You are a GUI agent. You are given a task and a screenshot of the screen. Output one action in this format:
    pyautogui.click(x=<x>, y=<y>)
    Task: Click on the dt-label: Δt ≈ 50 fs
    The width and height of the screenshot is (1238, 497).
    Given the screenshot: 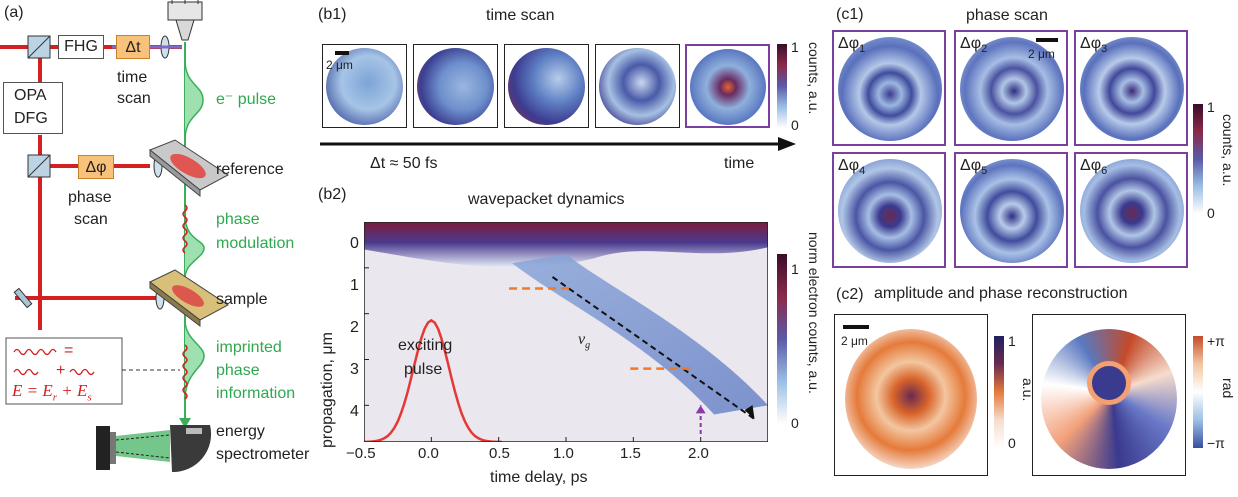 What is the action you would take?
    pyautogui.click(x=404, y=163)
    